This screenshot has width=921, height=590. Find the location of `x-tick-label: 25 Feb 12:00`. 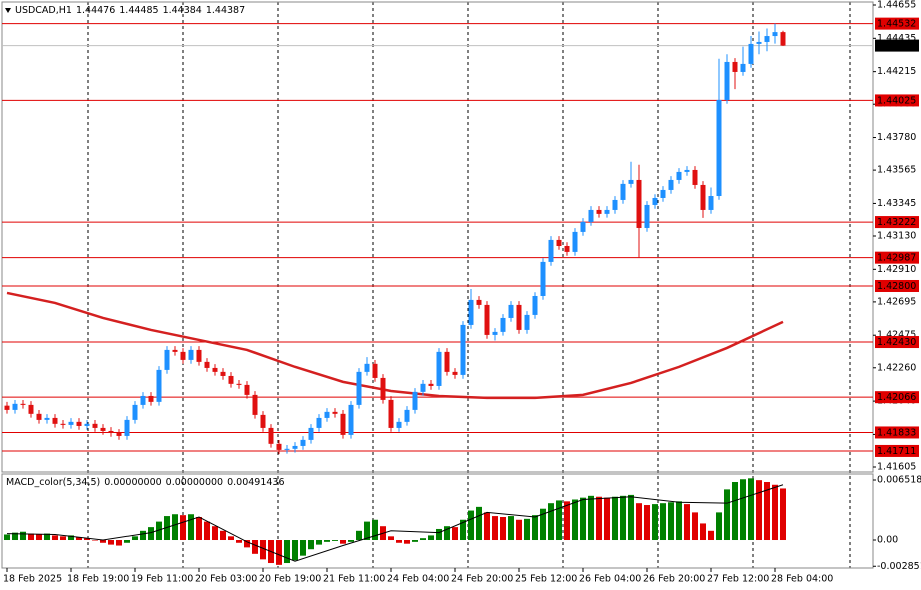

x-tick-label: 25 Feb 12:00 is located at coordinates (546, 579).